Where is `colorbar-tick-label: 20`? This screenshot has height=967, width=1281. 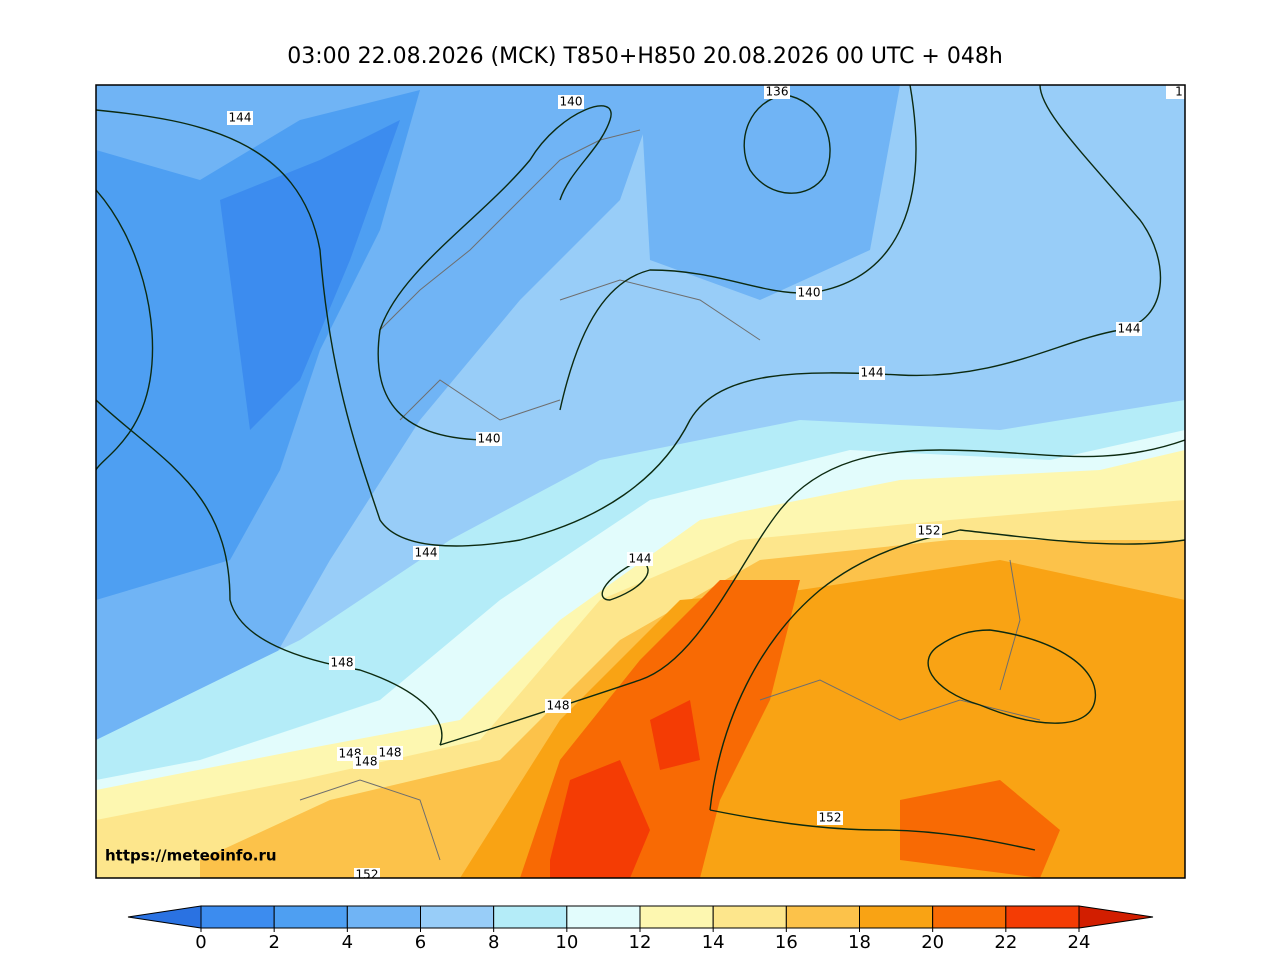
colorbar-tick-label: 20 is located at coordinates (932, 942).